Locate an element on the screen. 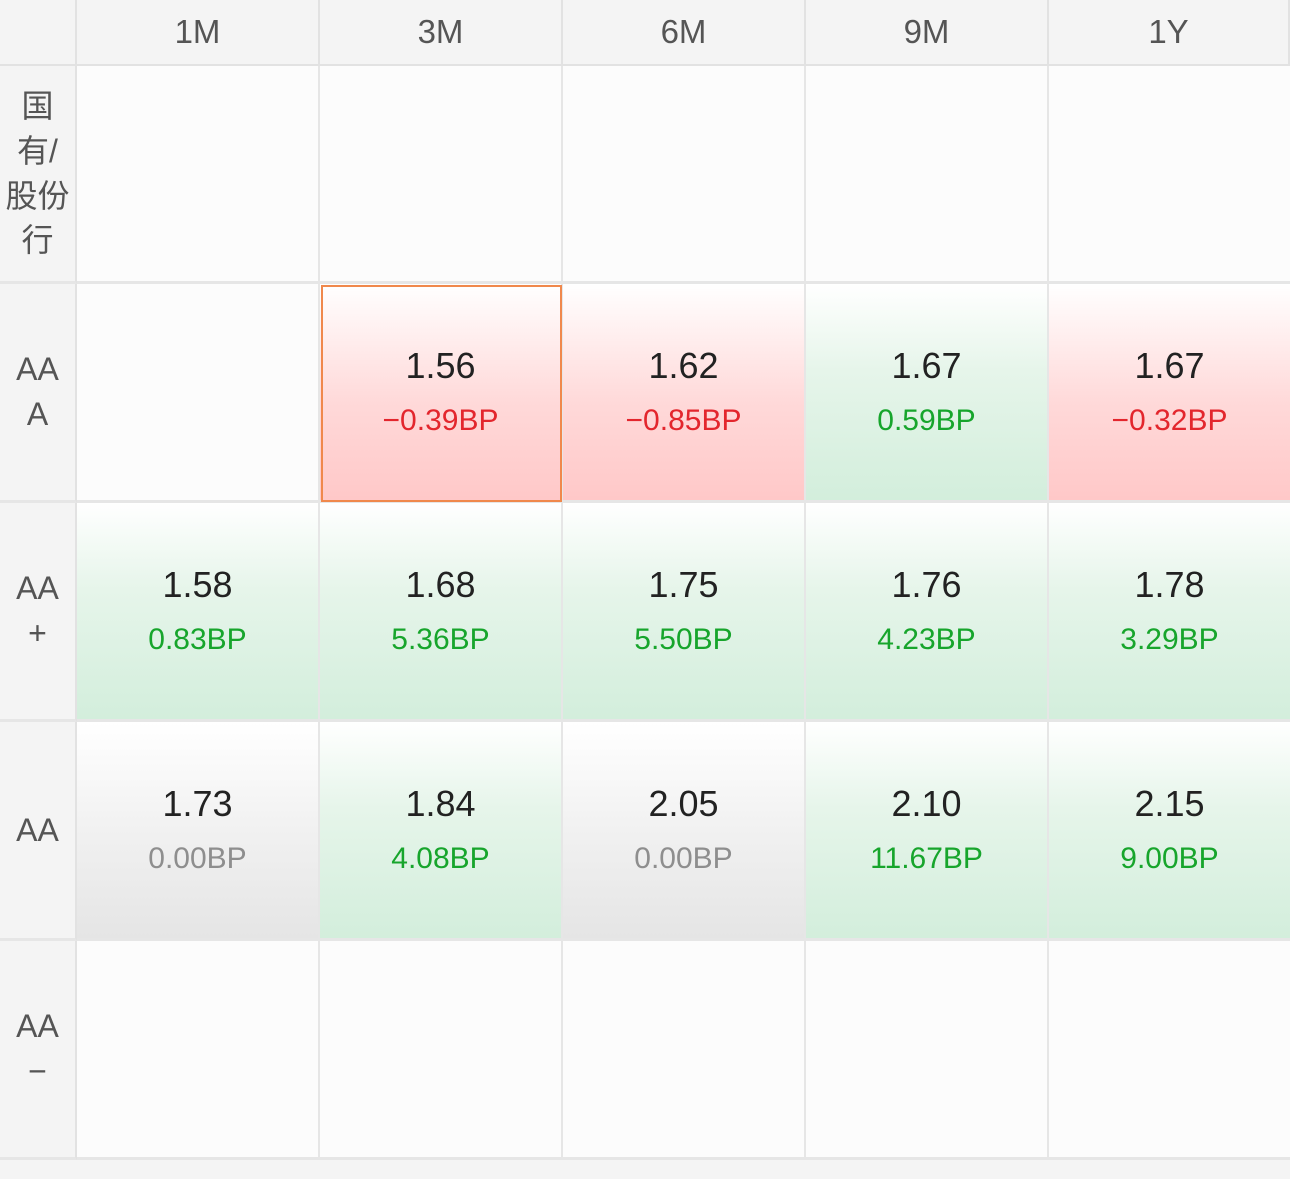  rate-cell-aa-1m: 1.73 0.00BP is located at coordinates (198, 831).